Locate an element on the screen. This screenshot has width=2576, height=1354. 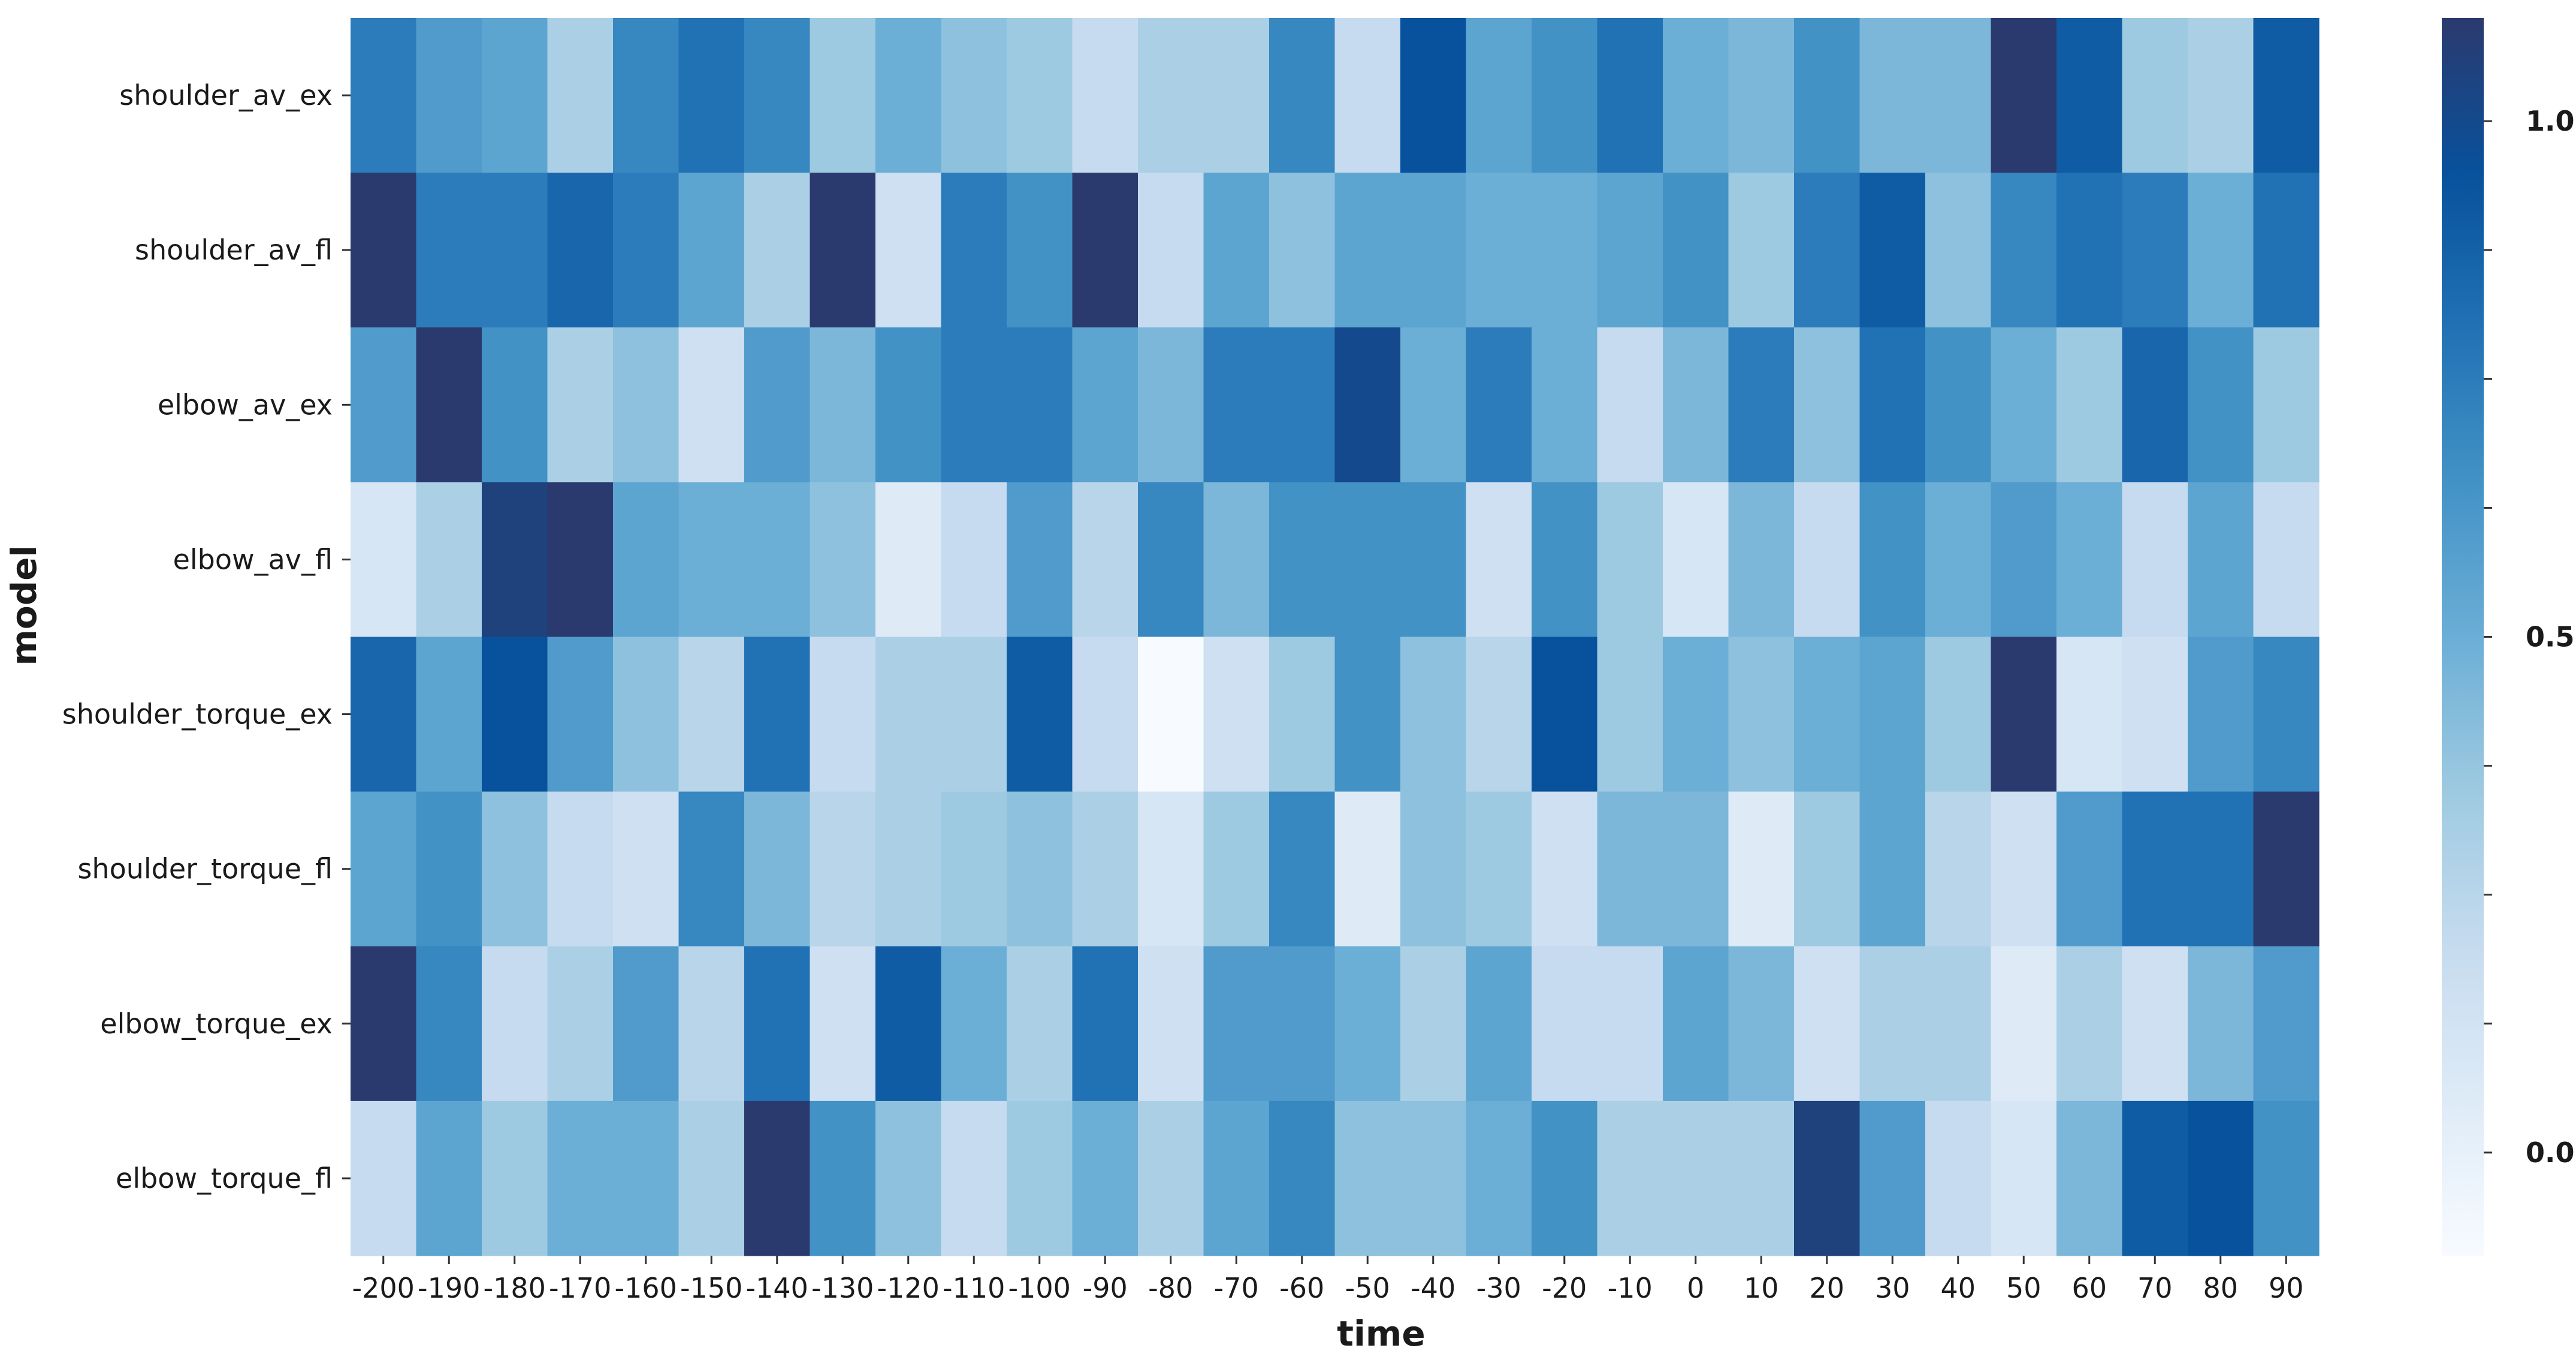
x-tick-label: -40 is located at coordinates (1433, 1288).